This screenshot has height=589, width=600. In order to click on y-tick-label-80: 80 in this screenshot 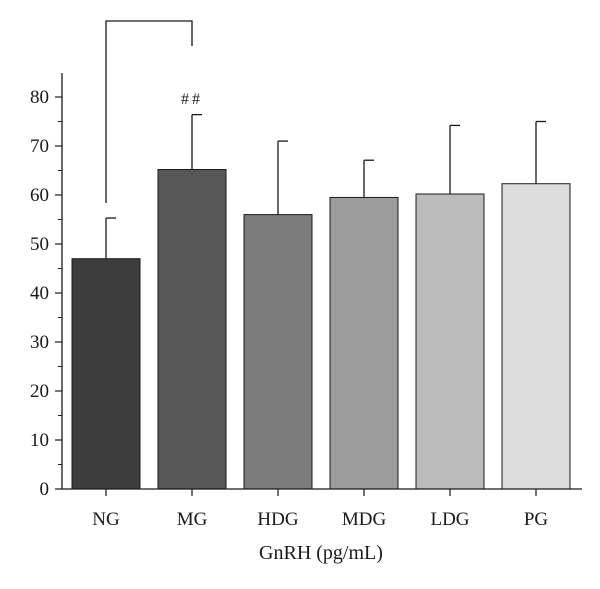, I will do `click(39, 97)`.